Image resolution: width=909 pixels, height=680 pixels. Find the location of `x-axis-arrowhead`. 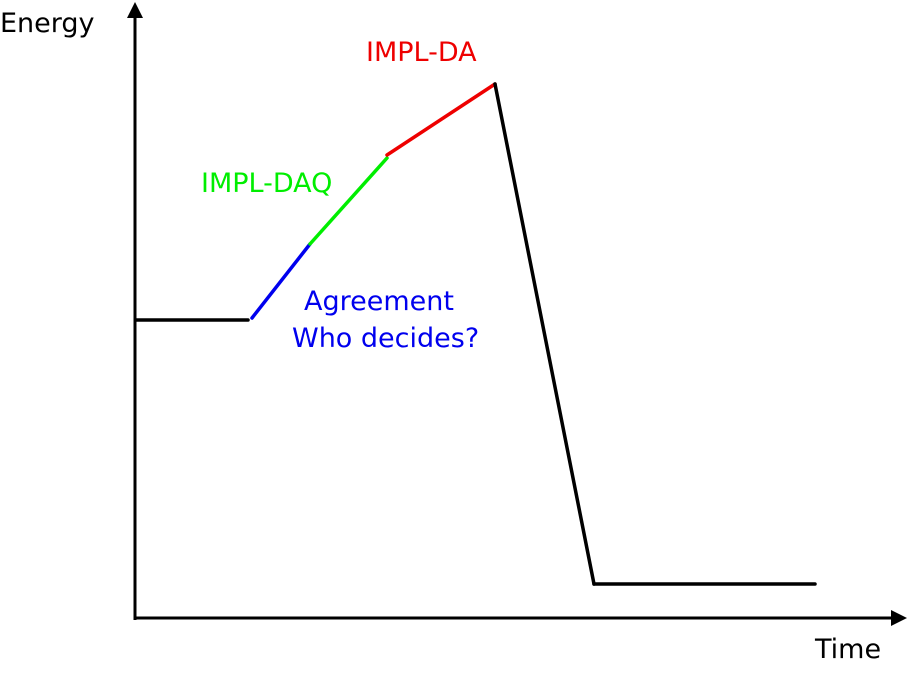

x-axis-arrowhead is located at coordinates (899, 618).